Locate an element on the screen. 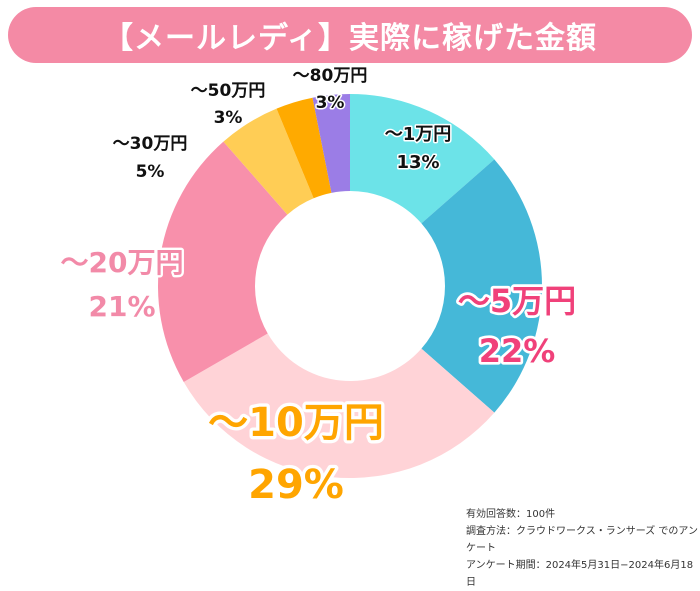 Image resolution: width=700 pixels, height=591 pixels. category-label-6: ～50万円 is located at coordinates (228, 91).